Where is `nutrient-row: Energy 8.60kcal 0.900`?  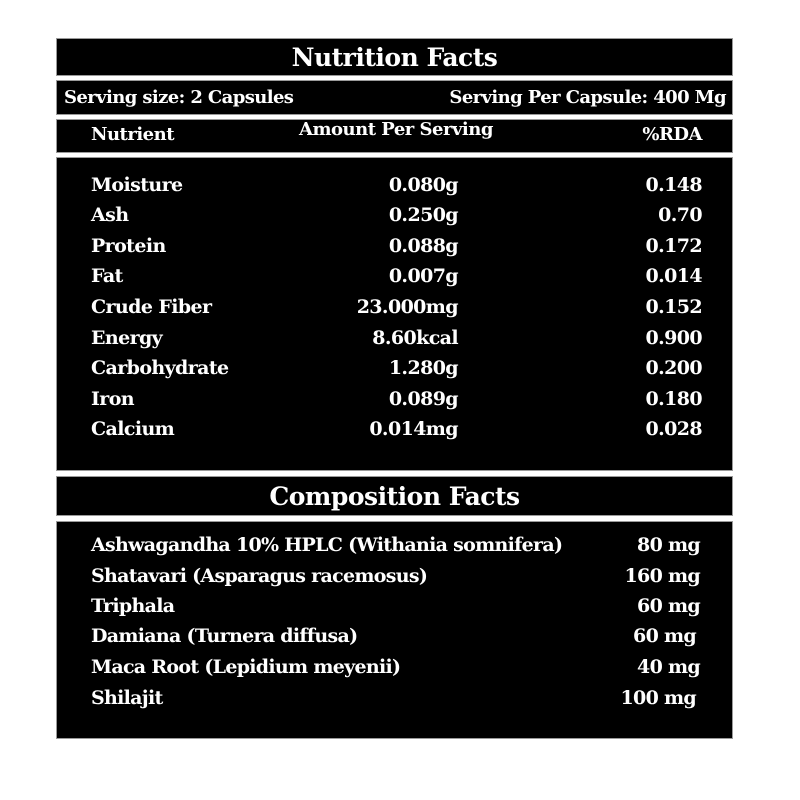
nutrient-row: Energy 8.60kcal 0.900 is located at coordinates (394, 338).